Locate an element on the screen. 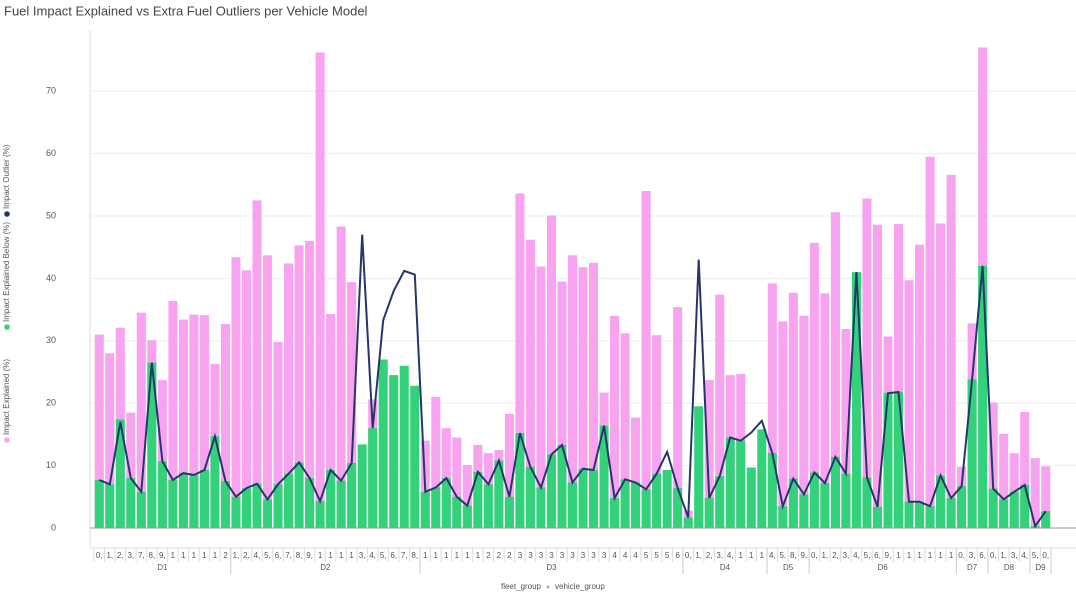 This screenshot has width=1076, height=596. y-tick-label: 60 is located at coordinates (51, 153).